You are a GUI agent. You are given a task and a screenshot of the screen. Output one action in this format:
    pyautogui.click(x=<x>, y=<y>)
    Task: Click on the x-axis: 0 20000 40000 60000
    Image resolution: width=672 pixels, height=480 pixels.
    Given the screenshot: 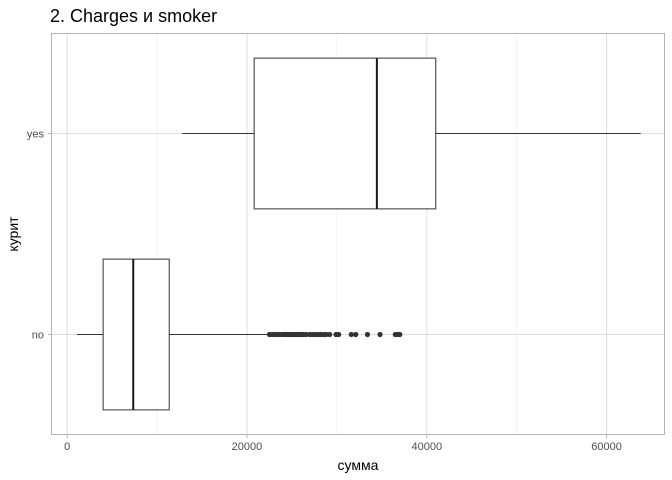 What is the action you would take?
    pyautogui.click(x=343, y=444)
    